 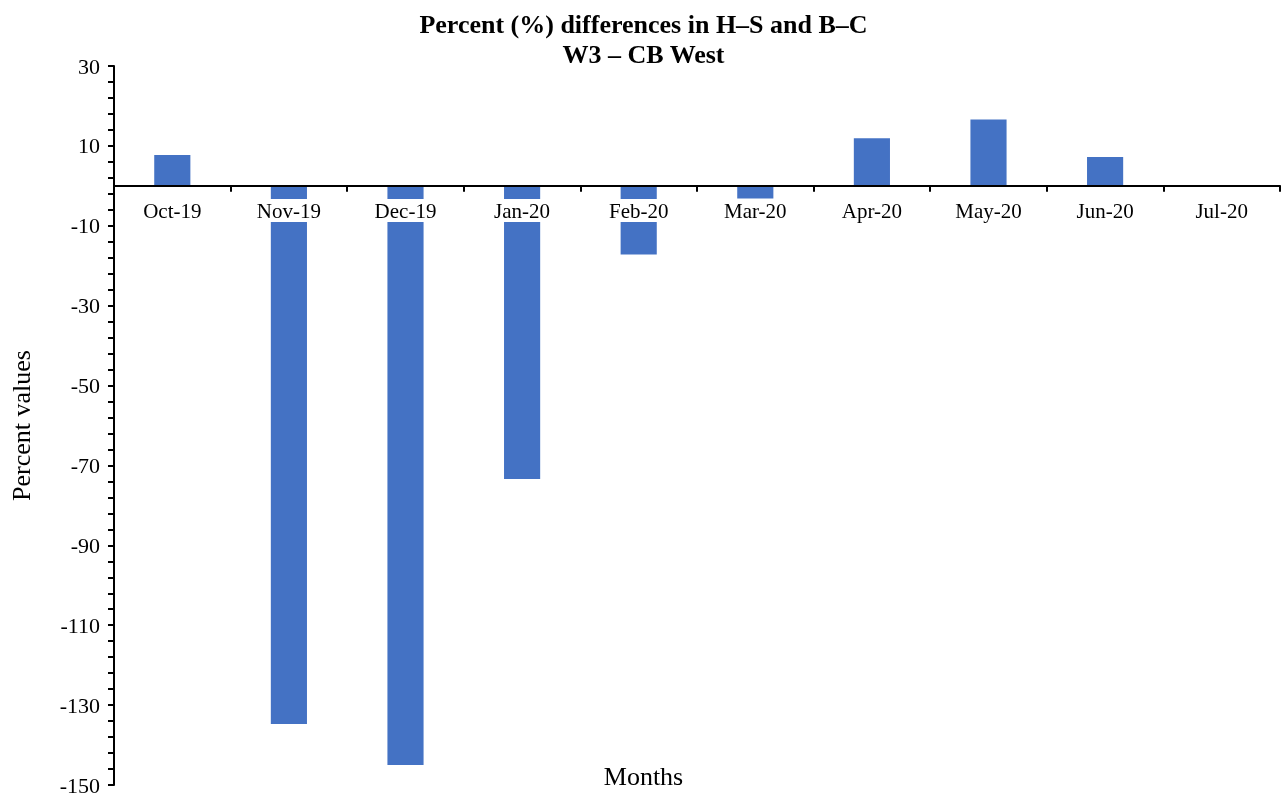 What do you see at coordinates (172, 210) in the screenshot?
I see `x-tick-label: Oct-19` at bounding box center [172, 210].